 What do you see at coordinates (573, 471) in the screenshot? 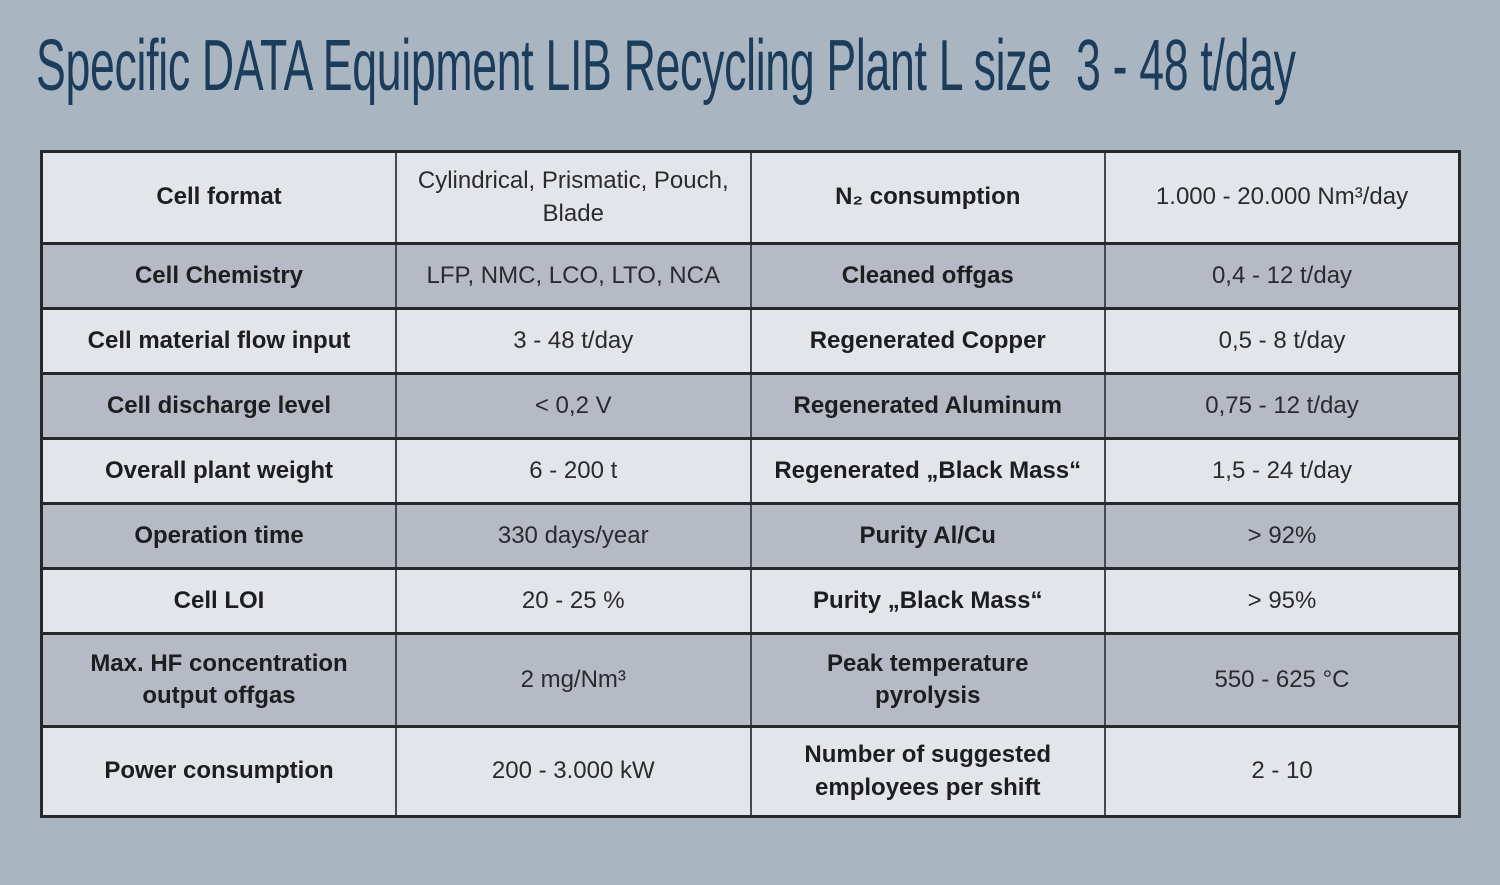
I see `spec-value-left: 6 - 200 t` at bounding box center [573, 471].